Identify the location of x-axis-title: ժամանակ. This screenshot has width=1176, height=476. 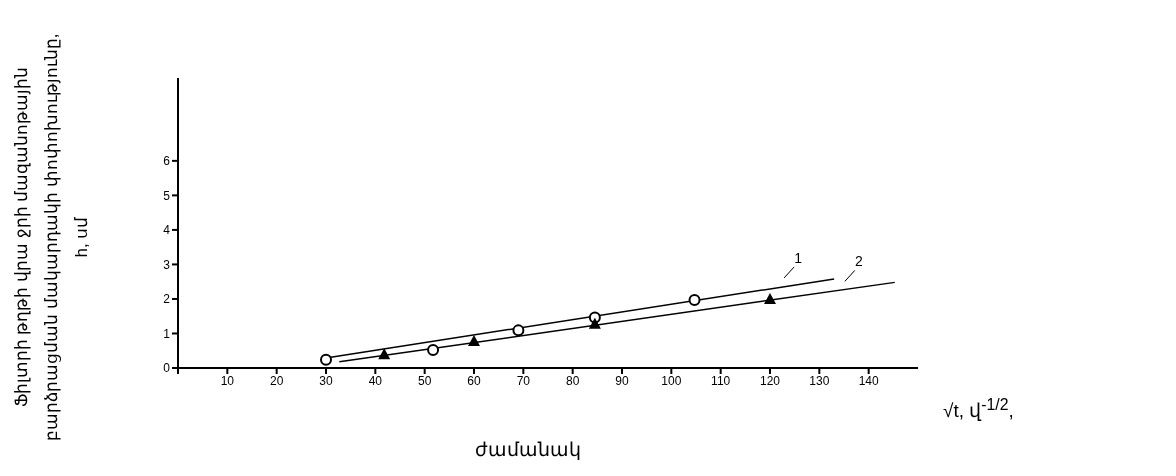
(528, 449).